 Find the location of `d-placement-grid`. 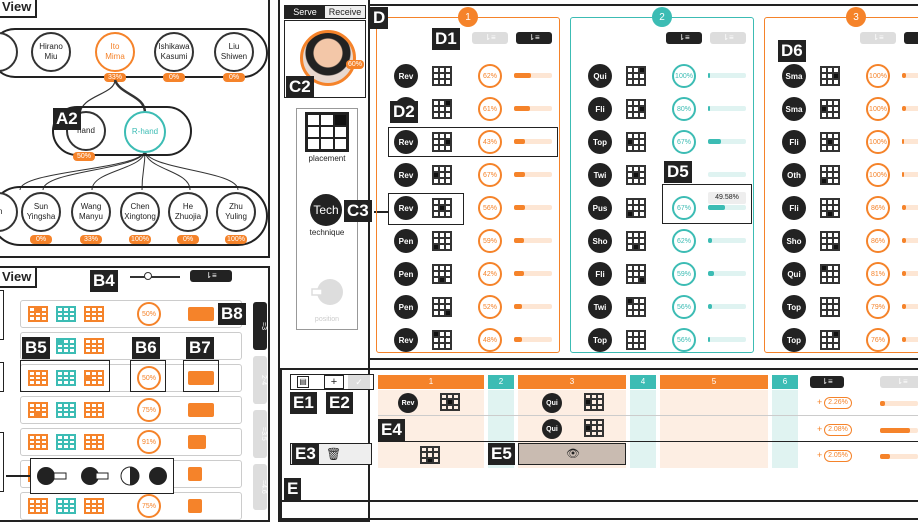

d-placement-grid is located at coordinates (830, 109).